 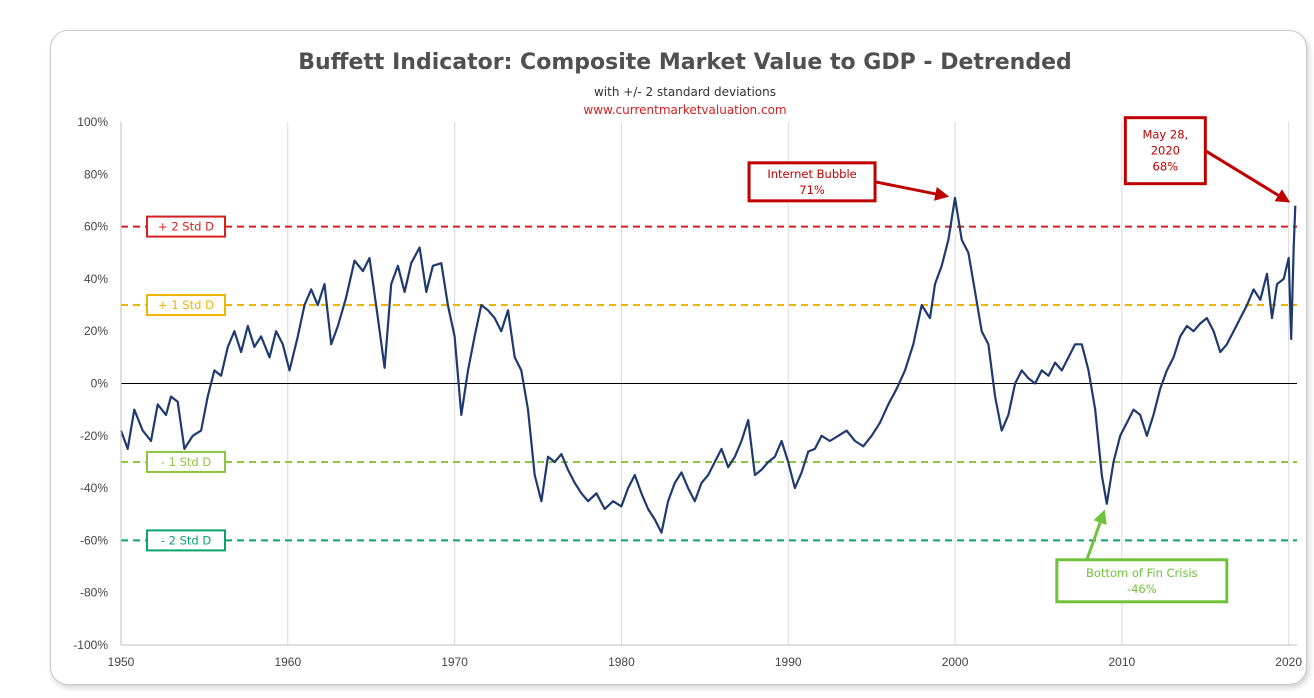 I want to click on y-tick-label: -100%, so click(x=90, y=645).